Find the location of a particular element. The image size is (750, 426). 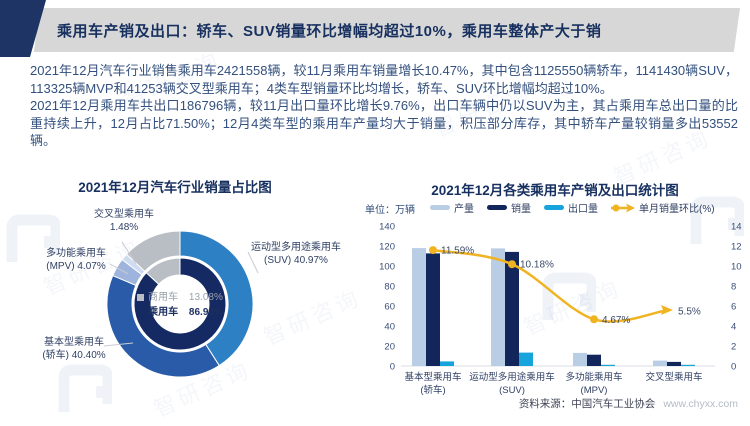

source-label: 资料来源：中国汽车工业协会 is located at coordinates (587, 404).